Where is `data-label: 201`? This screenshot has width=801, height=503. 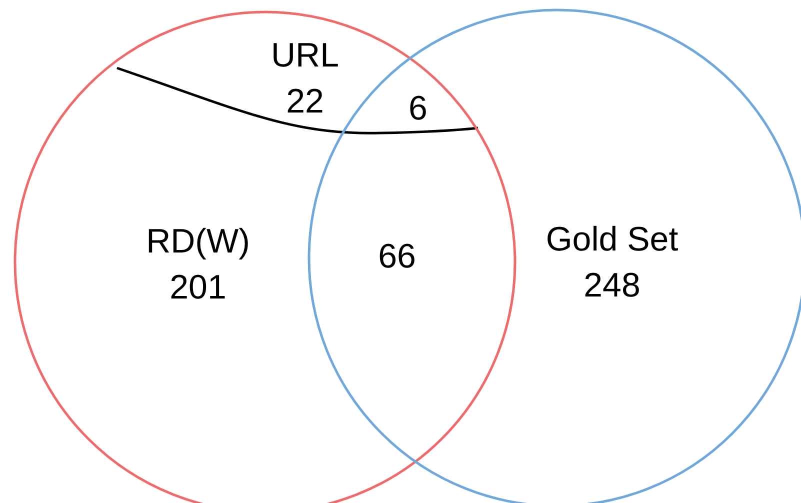 data-label: 201 is located at coordinates (198, 287).